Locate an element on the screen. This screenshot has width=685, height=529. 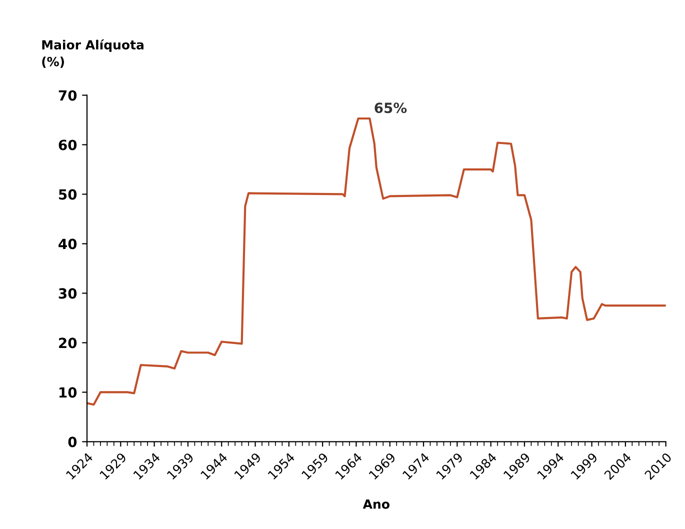
y-tick-label: 0 is located at coordinates (72, 442).